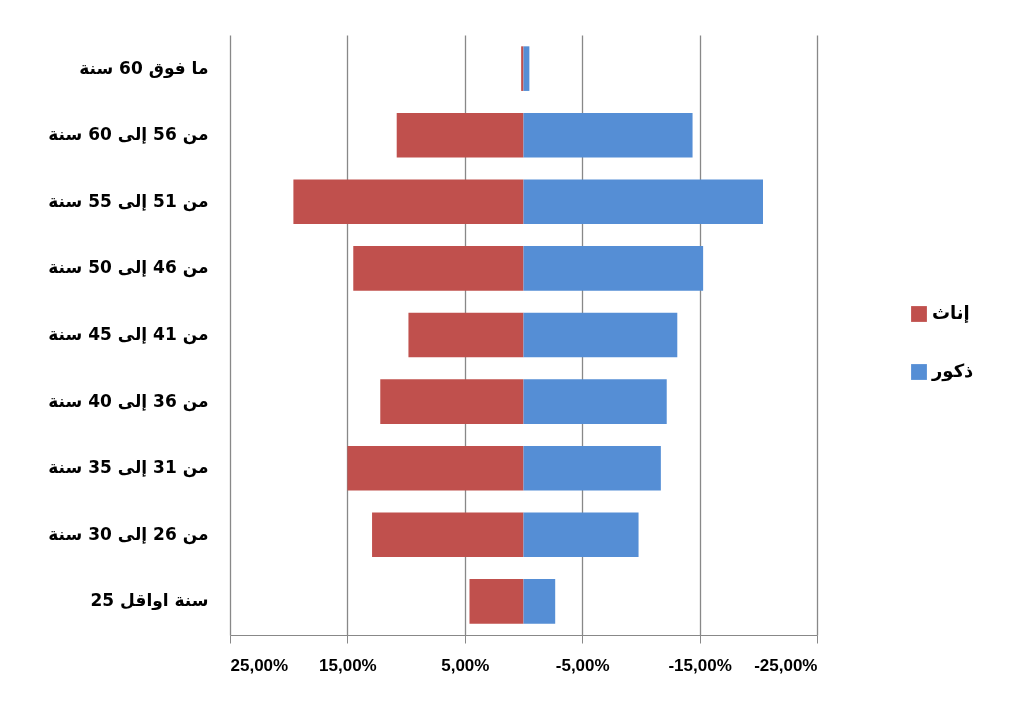 The image size is (1013, 702). What do you see at coordinates (128, 334) in the screenshot?
I see `y-tick-label: من 41 إلى 45 سنة` at bounding box center [128, 334].